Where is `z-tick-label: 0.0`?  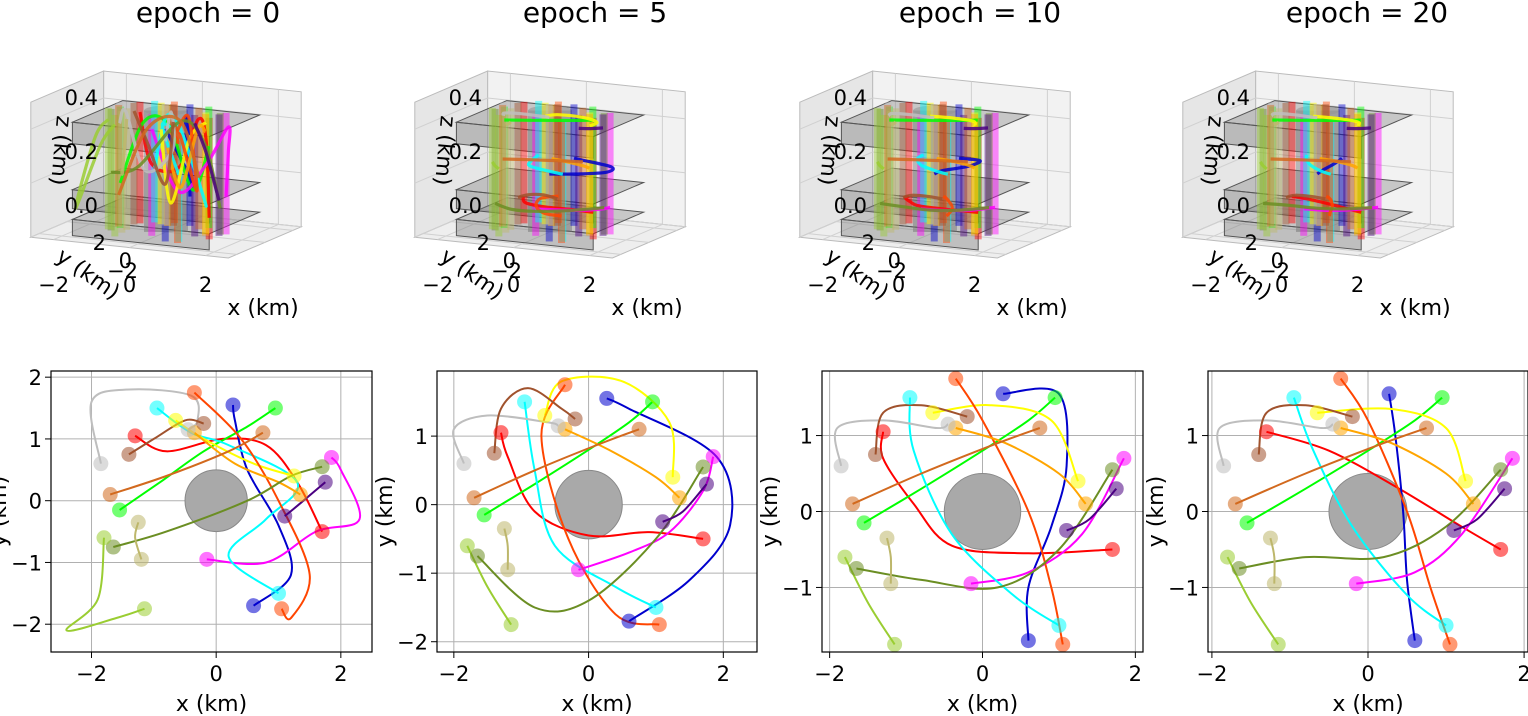
z-tick-label: 0.0 is located at coordinates (850, 206).